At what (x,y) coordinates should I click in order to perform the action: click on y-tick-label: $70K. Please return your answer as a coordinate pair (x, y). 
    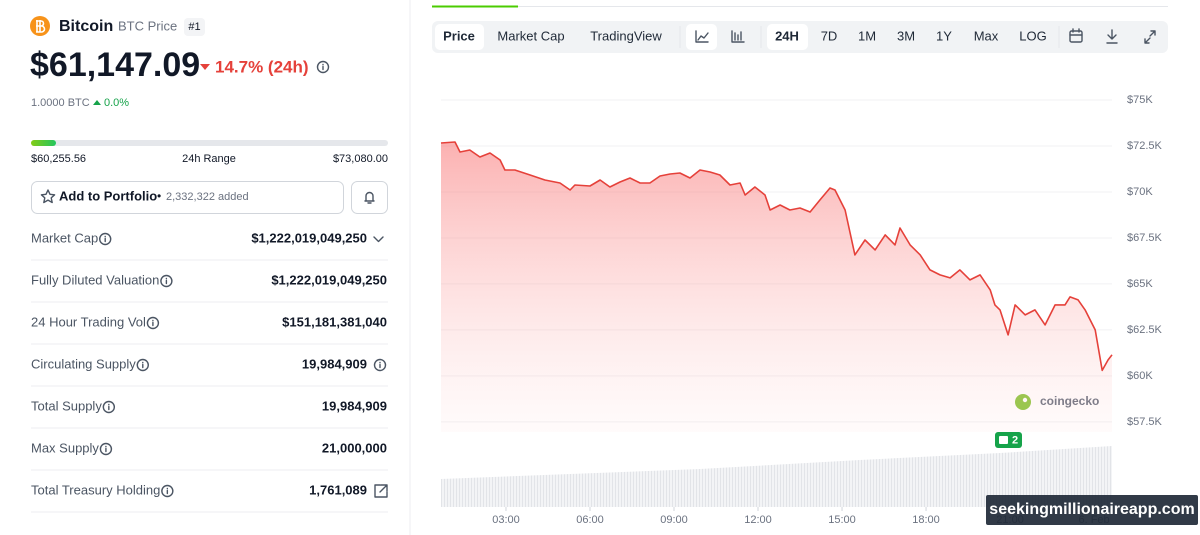
    Looking at the image, I should click on (1140, 192).